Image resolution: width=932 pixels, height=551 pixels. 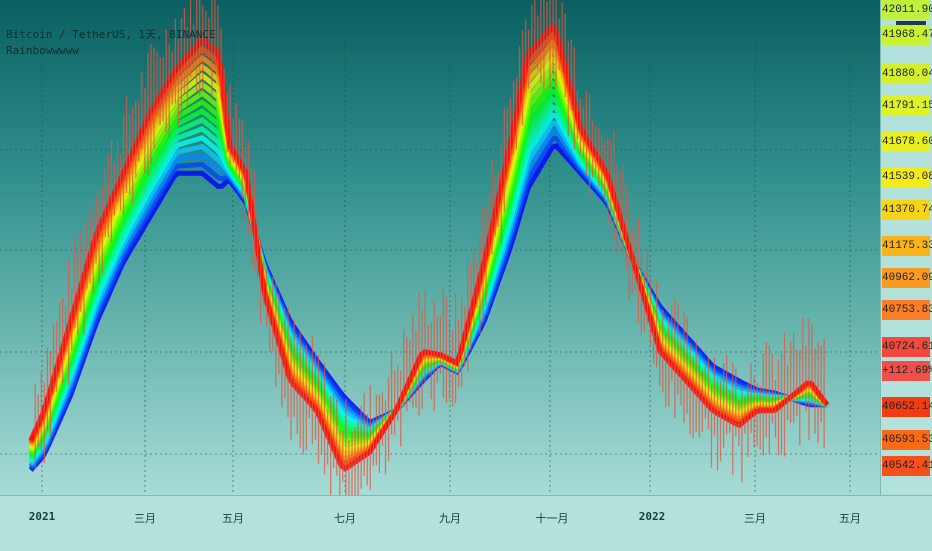 What do you see at coordinates (42, 516) in the screenshot?
I see `x-tick-0: 2021` at bounding box center [42, 516].